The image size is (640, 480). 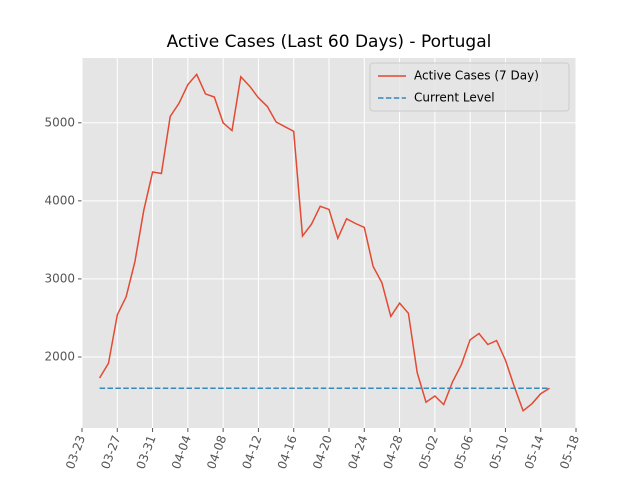 What do you see at coordinates (393, 452) in the screenshot?
I see `x-tick-label: 04-28` at bounding box center [393, 452].